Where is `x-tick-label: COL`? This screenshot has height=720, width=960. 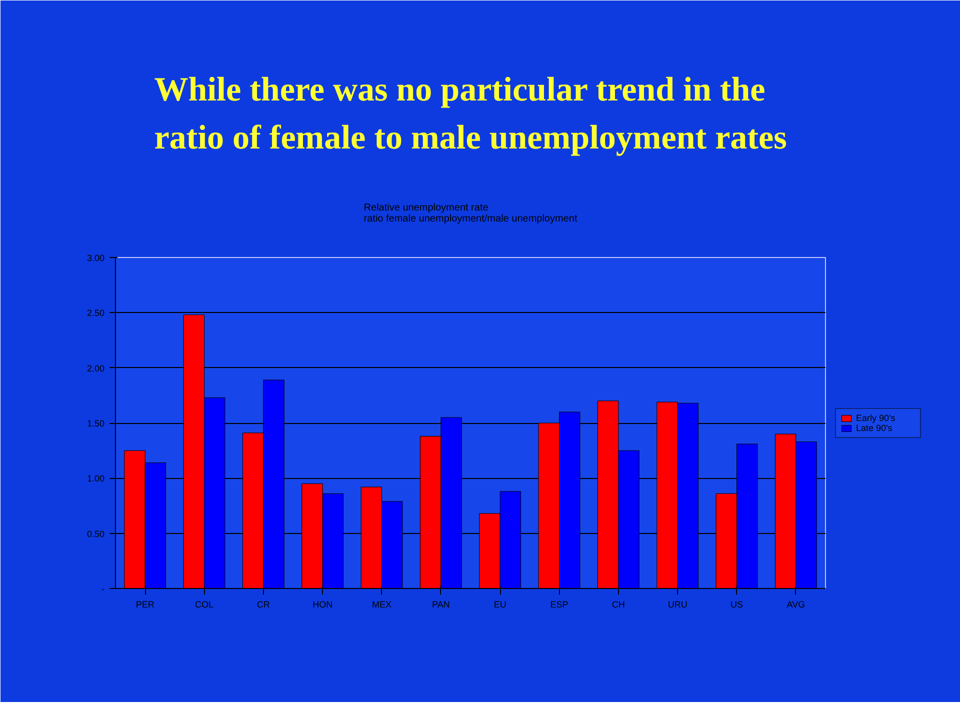 x-tick-label: COL is located at coordinates (204, 605).